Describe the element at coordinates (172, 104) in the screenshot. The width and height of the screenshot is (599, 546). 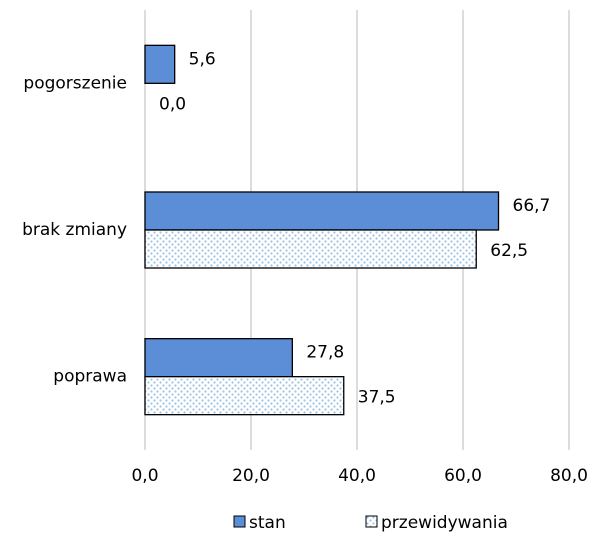
I see `value-label: 0,0` at that location.